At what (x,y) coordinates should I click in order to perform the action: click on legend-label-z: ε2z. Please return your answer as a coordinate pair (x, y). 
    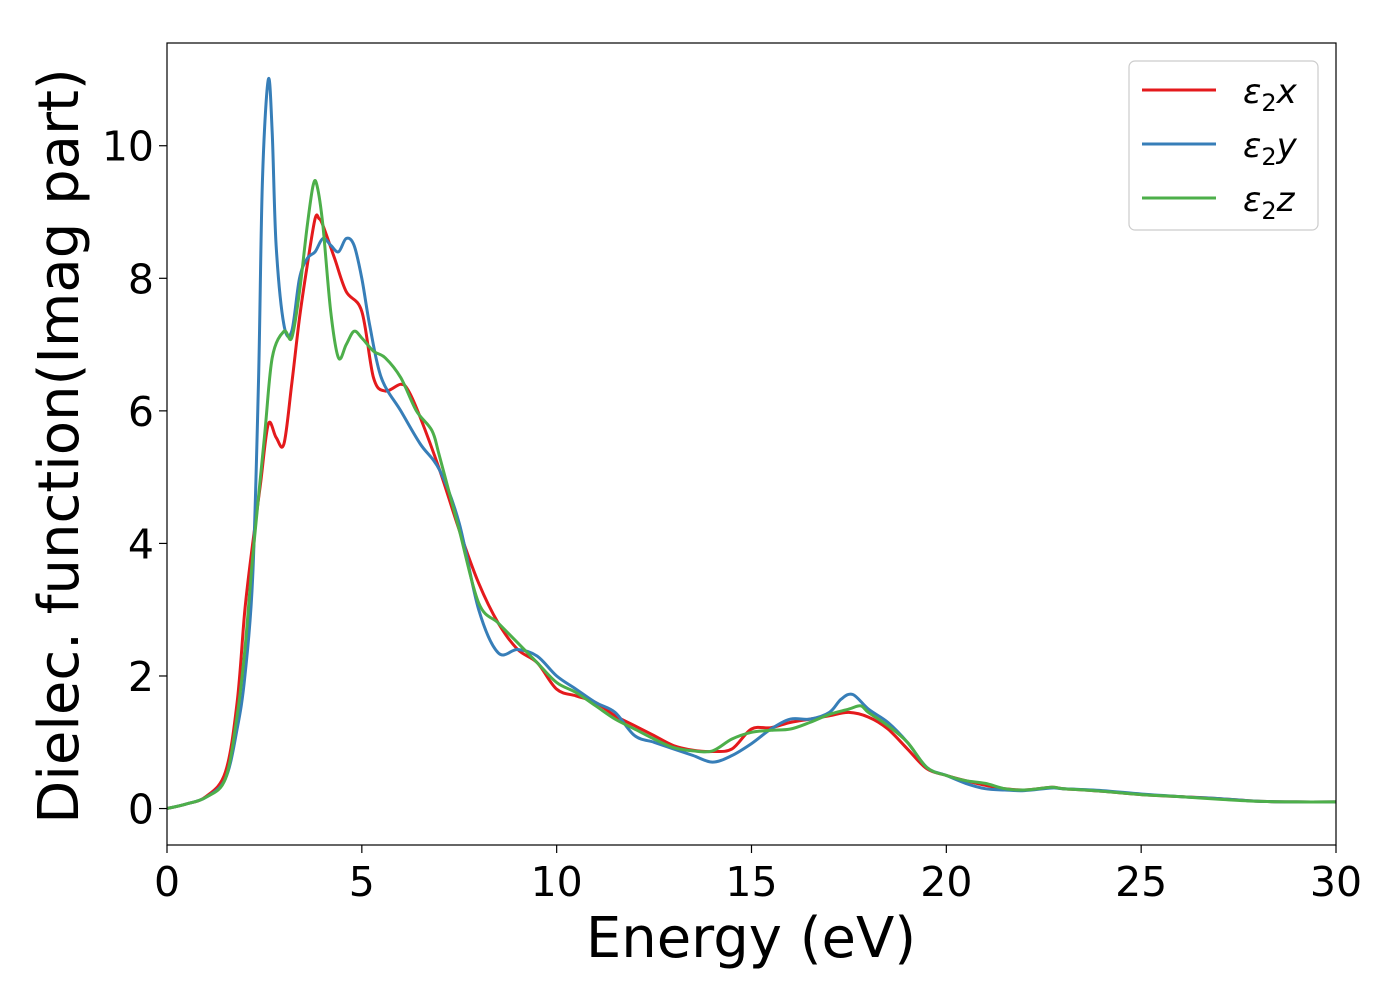
    Looking at the image, I should click on (1269, 202).